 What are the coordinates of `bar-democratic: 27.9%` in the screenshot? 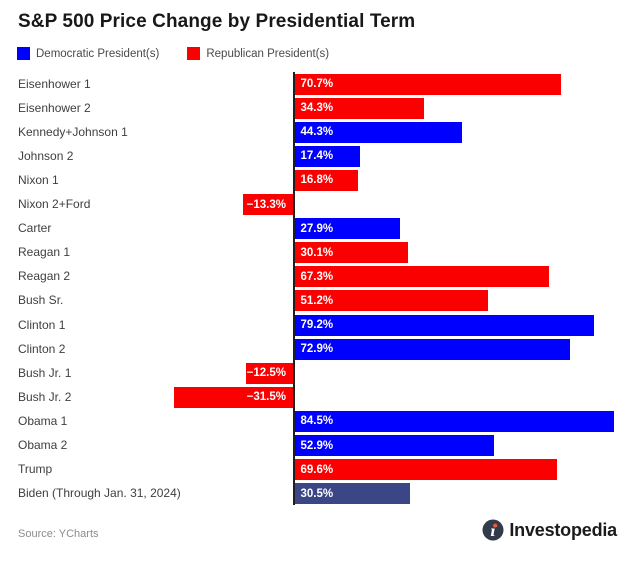 It's located at (347, 229).